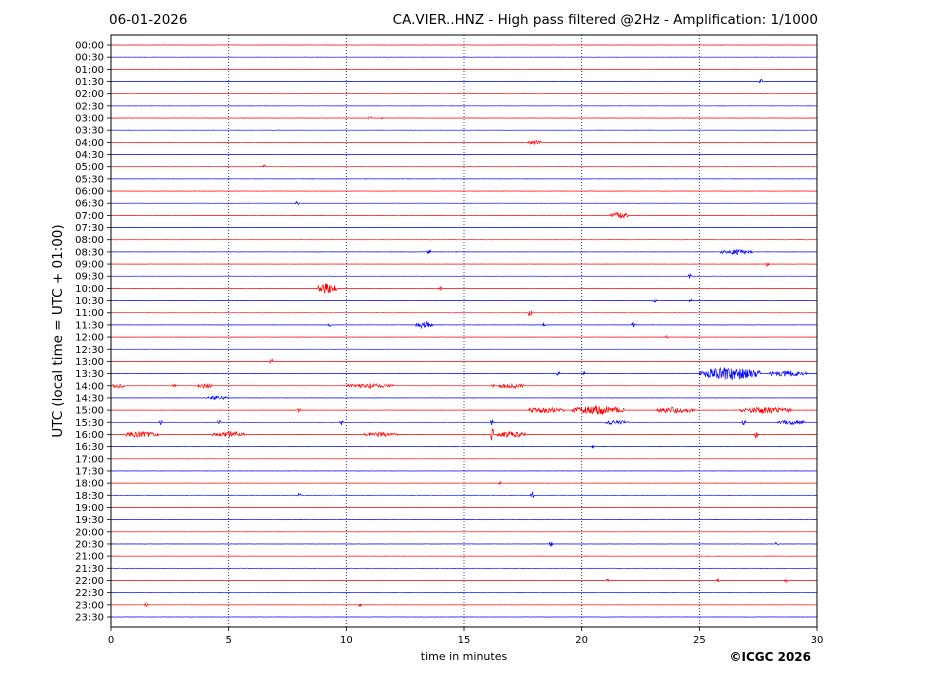  What do you see at coordinates (89, 447) in the screenshot?
I see `row-label: 16:30` at bounding box center [89, 447].